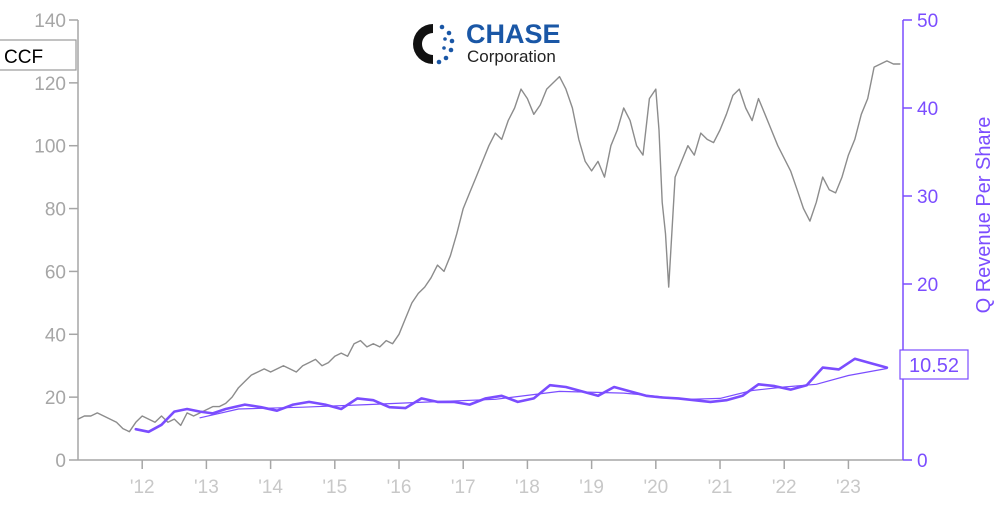  Describe the element at coordinates (927, 21) in the screenshot. I see `right-tick-label: 50` at that location.